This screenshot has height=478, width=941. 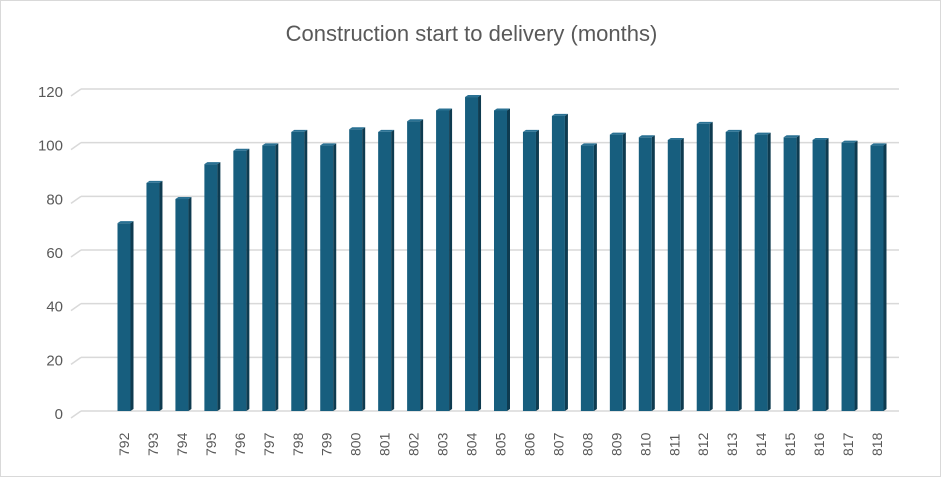 I want to click on x-tick-label: 800, so click(x=356, y=444).